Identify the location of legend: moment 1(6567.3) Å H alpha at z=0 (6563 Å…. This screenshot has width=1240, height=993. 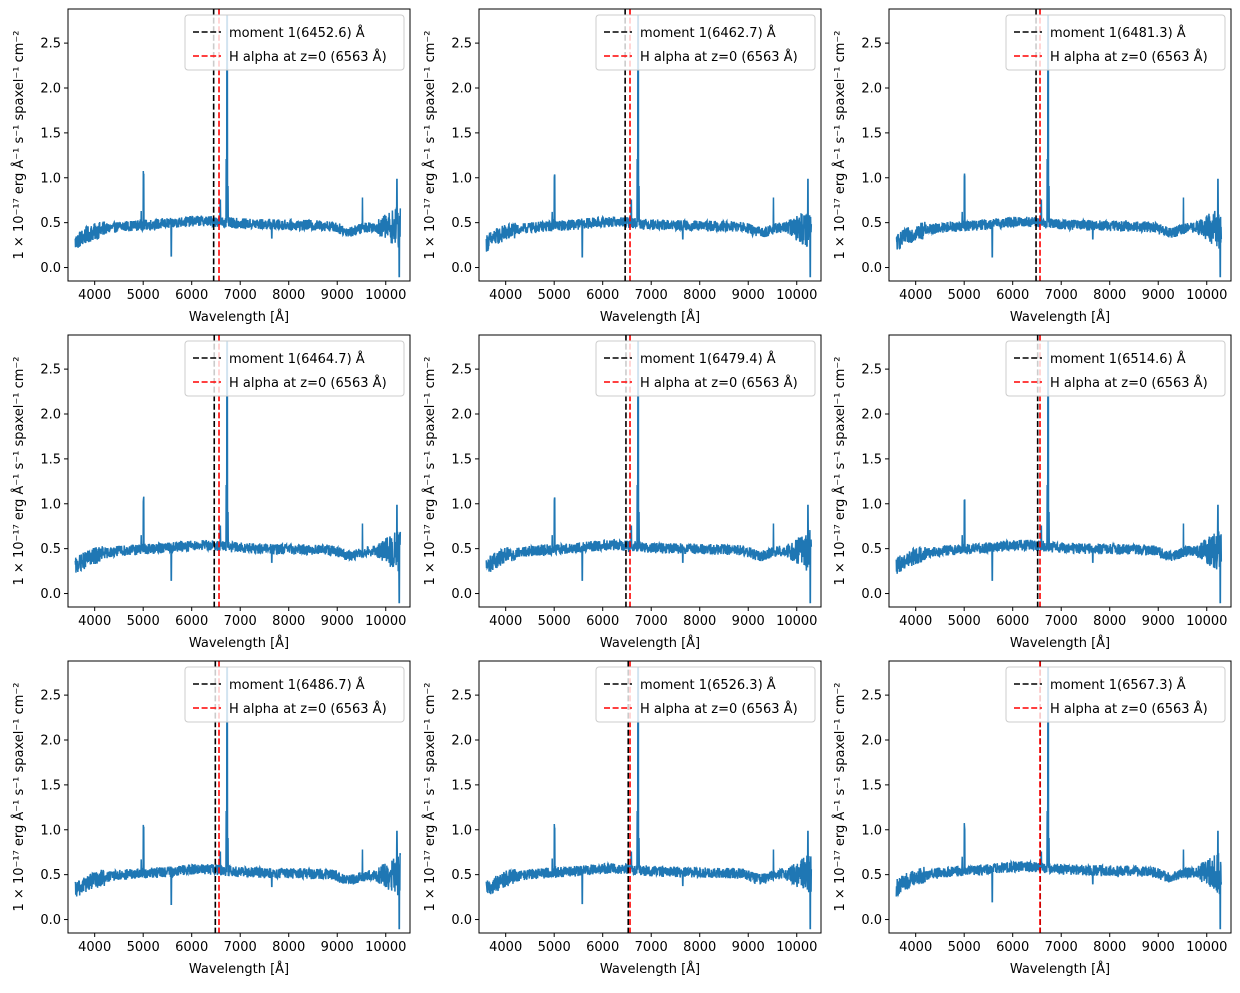
(1115, 694).